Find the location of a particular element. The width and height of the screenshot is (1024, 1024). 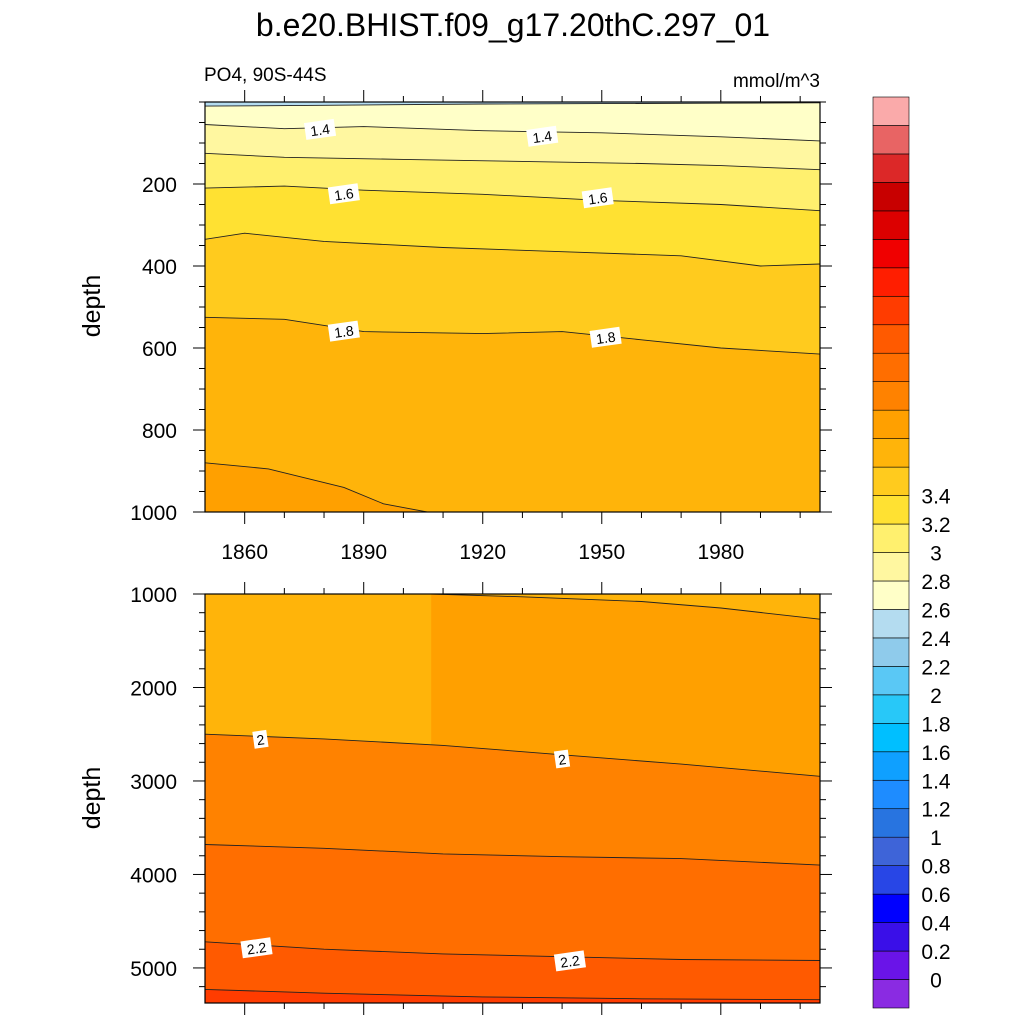

x-tick-label: 1980 is located at coordinates (720, 552).